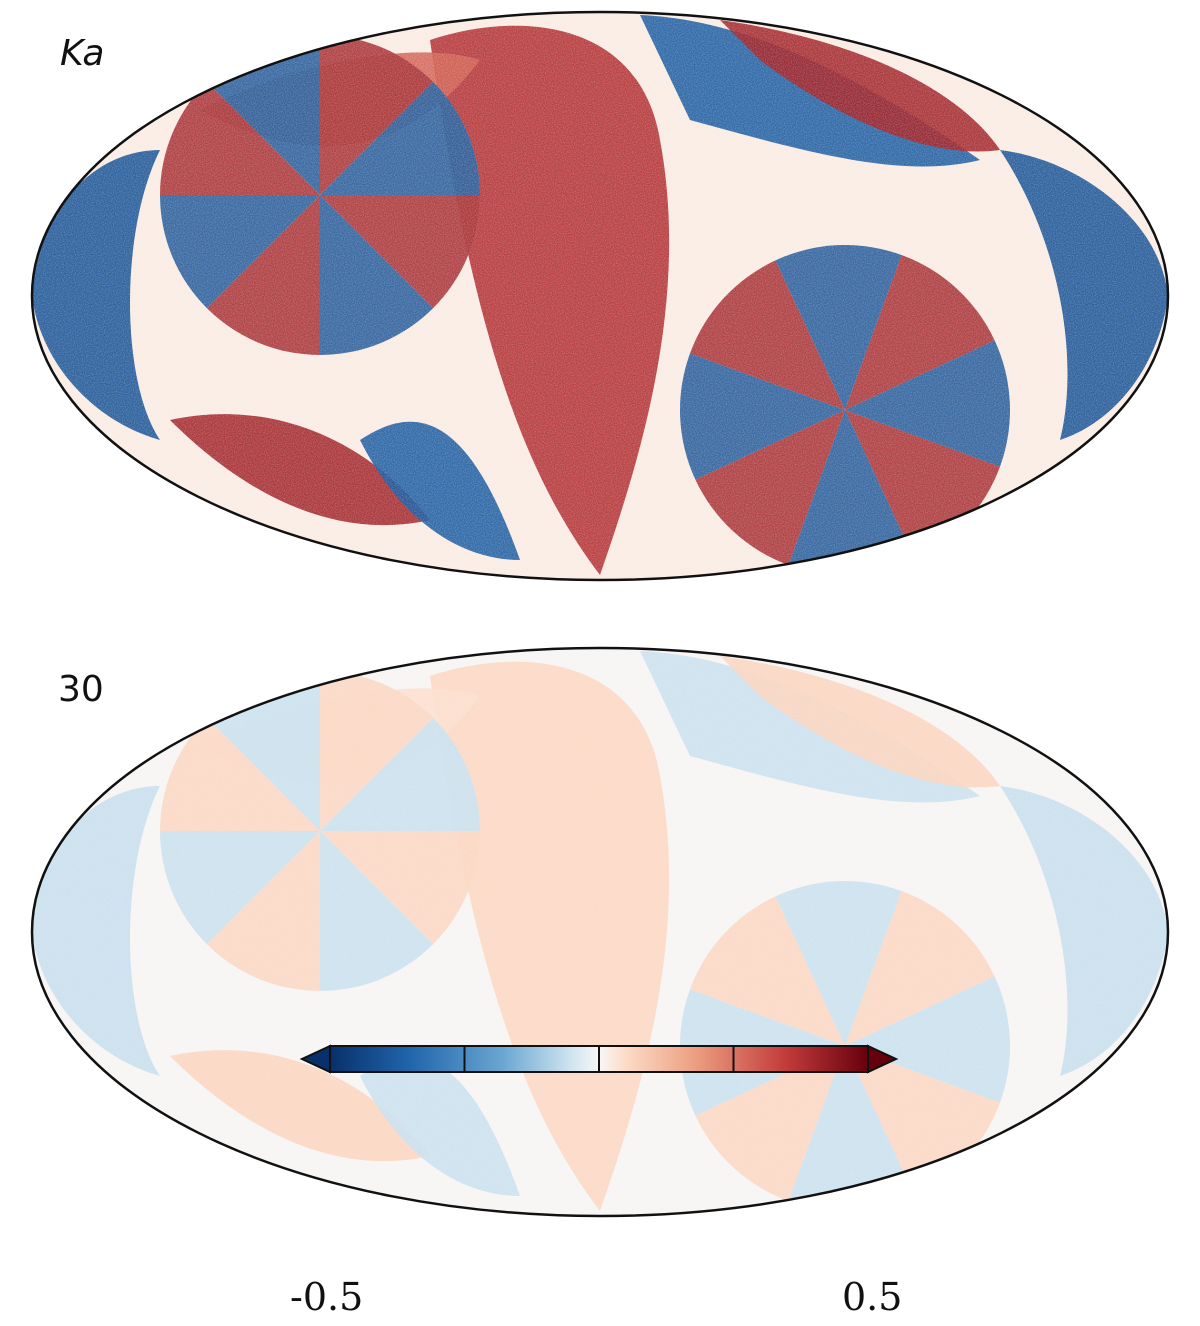  What do you see at coordinates (81, 689) in the screenshot?
I see `panel-label-bottom: 30` at bounding box center [81, 689].